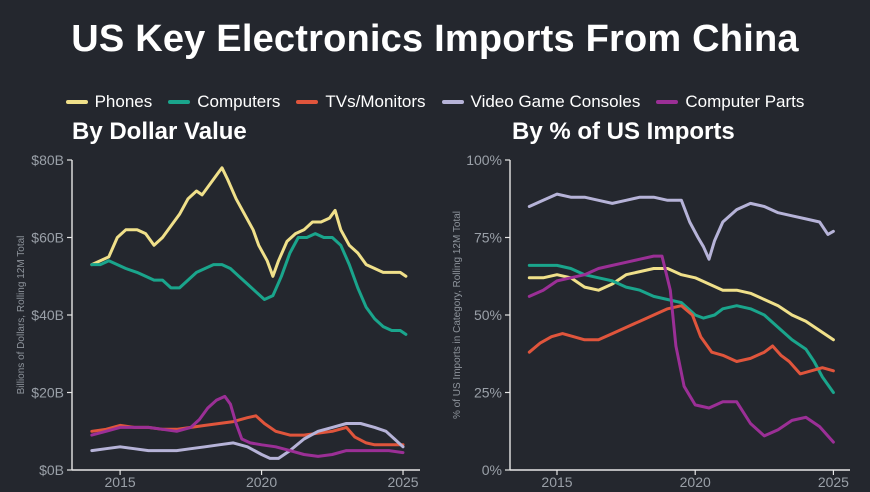  I want to click on legend-label-computer-parts: Computer Parts, so click(745, 101).